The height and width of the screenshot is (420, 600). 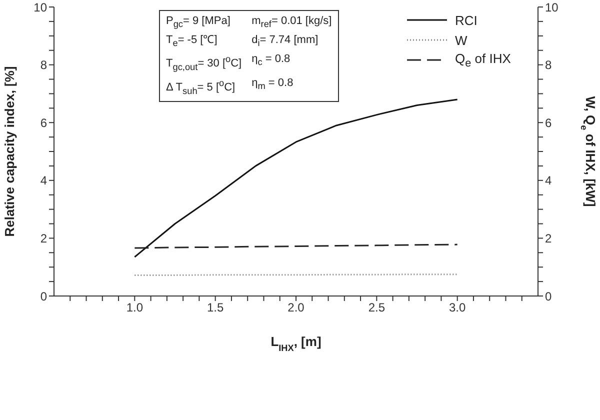 What do you see at coordinates (483, 60) in the screenshot?
I see `legend-label: Q$_{e}$ of IHX` at bounding box center [483, 60].